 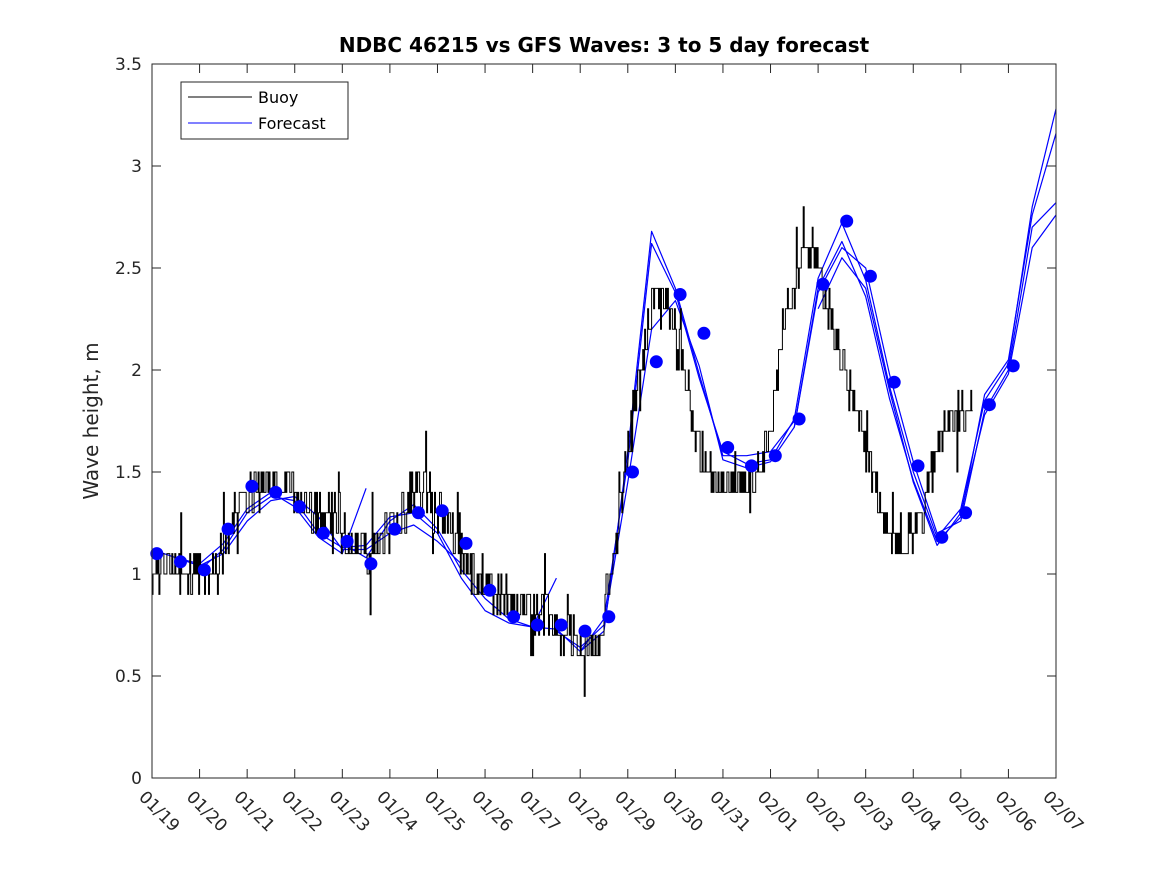 What do you see at coordinates (128, 269) in the screenshot?
I see `y-tick-label: 2.5` at bounding box center [128, 269].